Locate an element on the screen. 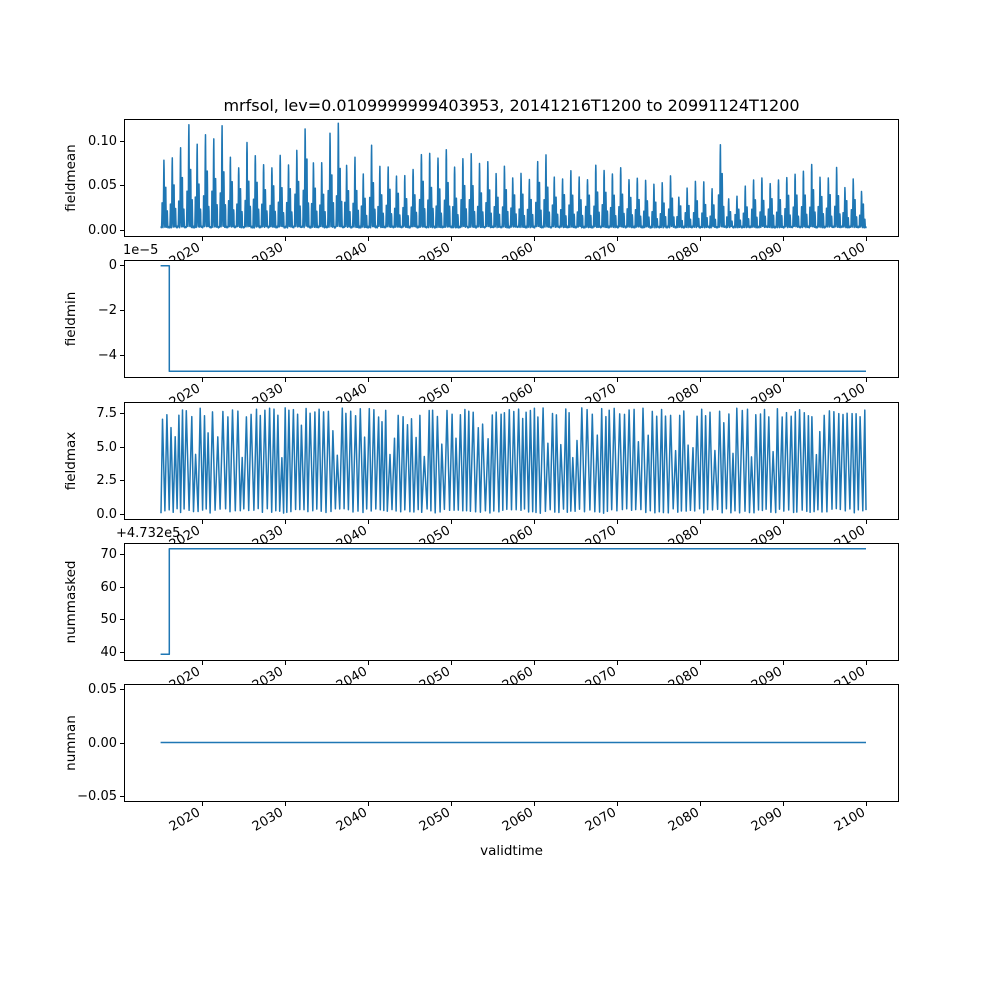 This screenshot has width=1000, height=1000. y-axis-offset-text: 1e−5 is located at coordinates (141, 251).